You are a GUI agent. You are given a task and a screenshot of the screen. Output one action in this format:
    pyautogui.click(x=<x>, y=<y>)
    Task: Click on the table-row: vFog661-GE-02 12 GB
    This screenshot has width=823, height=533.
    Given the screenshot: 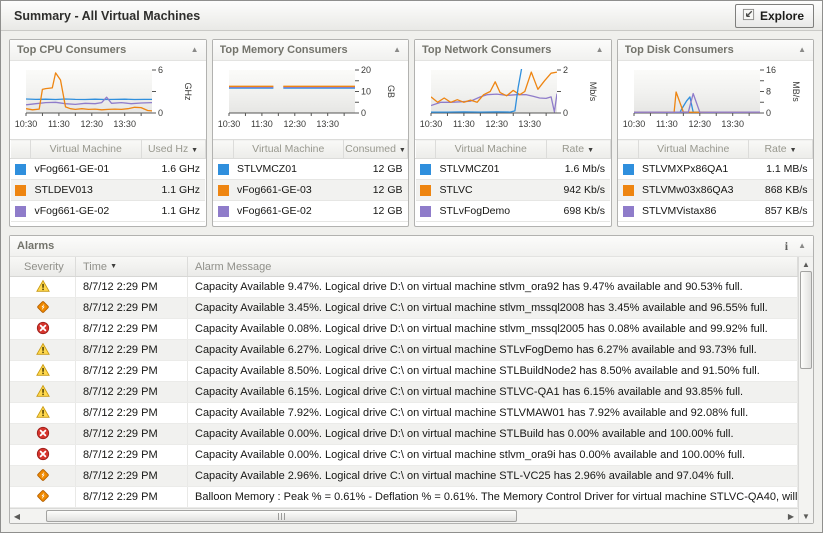 What is the action you would take?
    pyautogui.click(x=310, y=211)
    